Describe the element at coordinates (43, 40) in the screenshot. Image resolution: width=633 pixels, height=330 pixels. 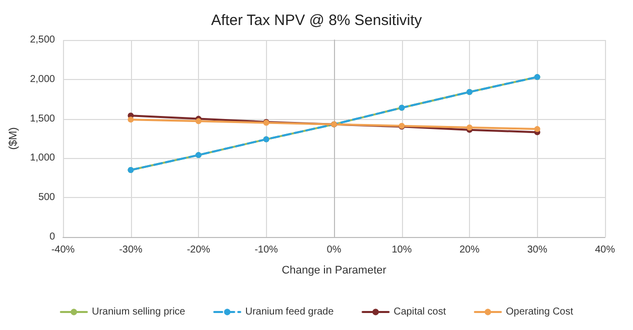
I see `y-tick-label: 2,500` at that location.